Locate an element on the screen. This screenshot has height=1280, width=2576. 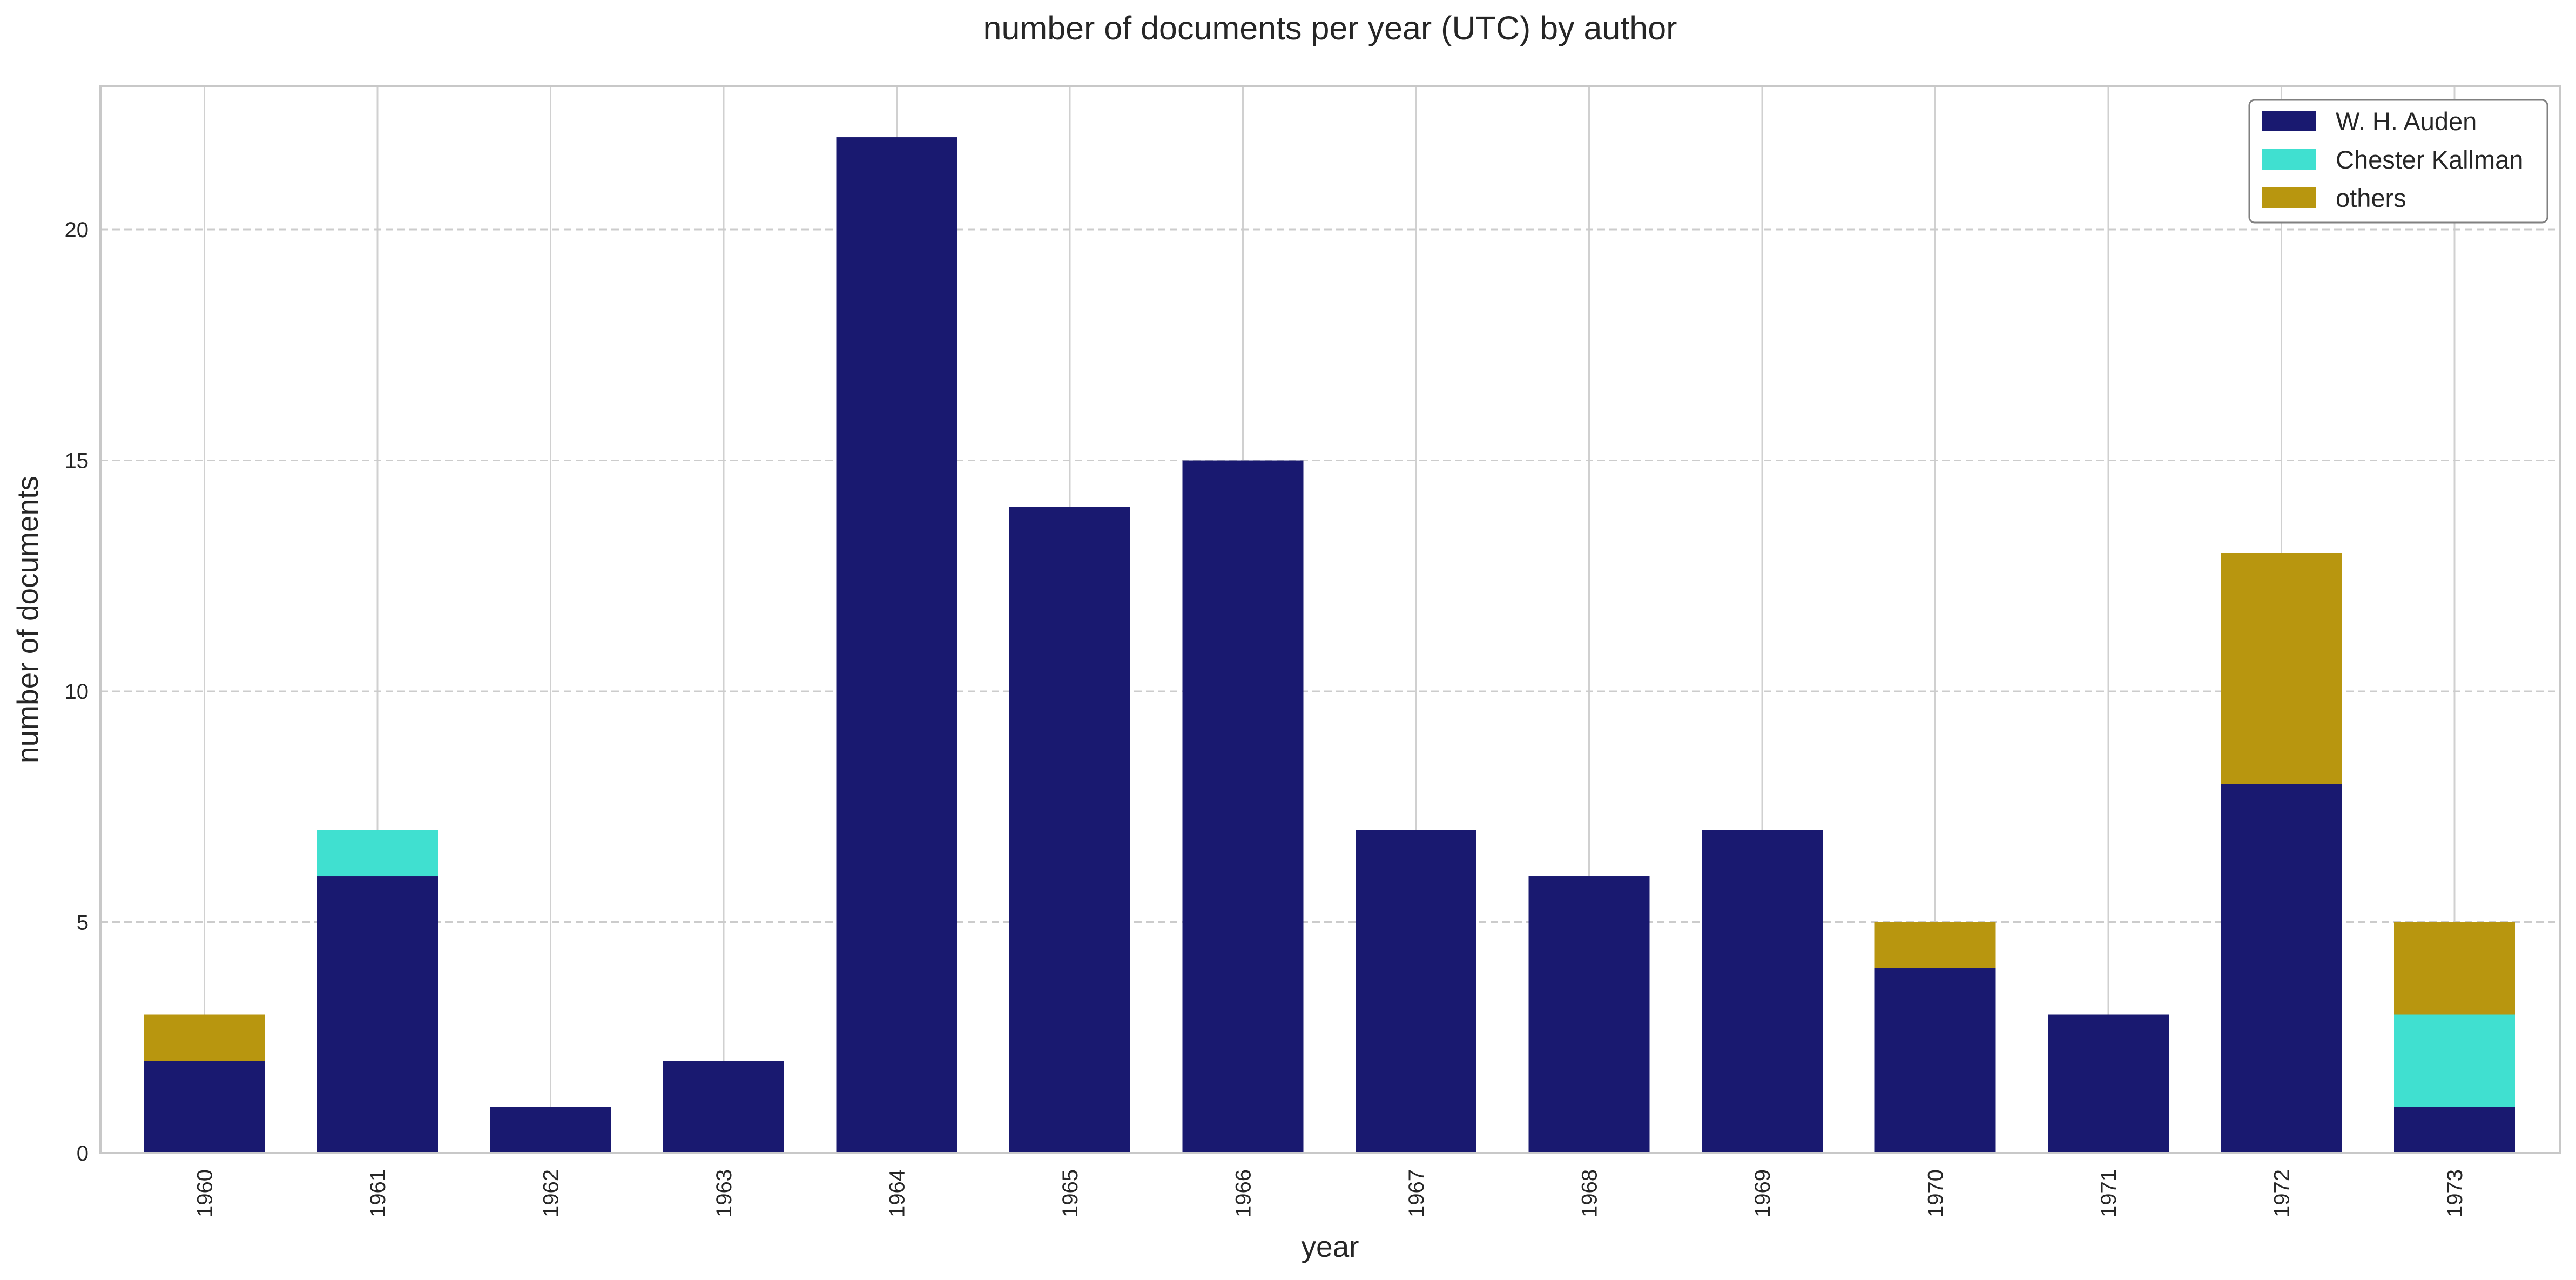
legend: W. H. Auden Chester Kallman others is located at coordinates (2398, 161).